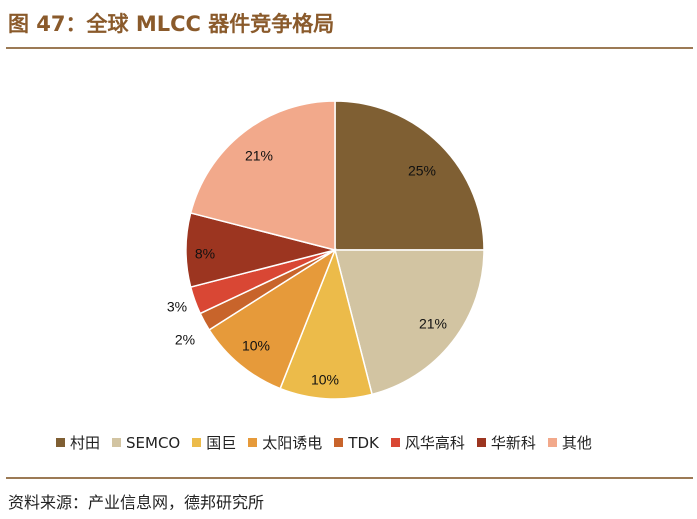 The image size is (697, 519). I want to click on legend-item: 其他, so click(569, 442).